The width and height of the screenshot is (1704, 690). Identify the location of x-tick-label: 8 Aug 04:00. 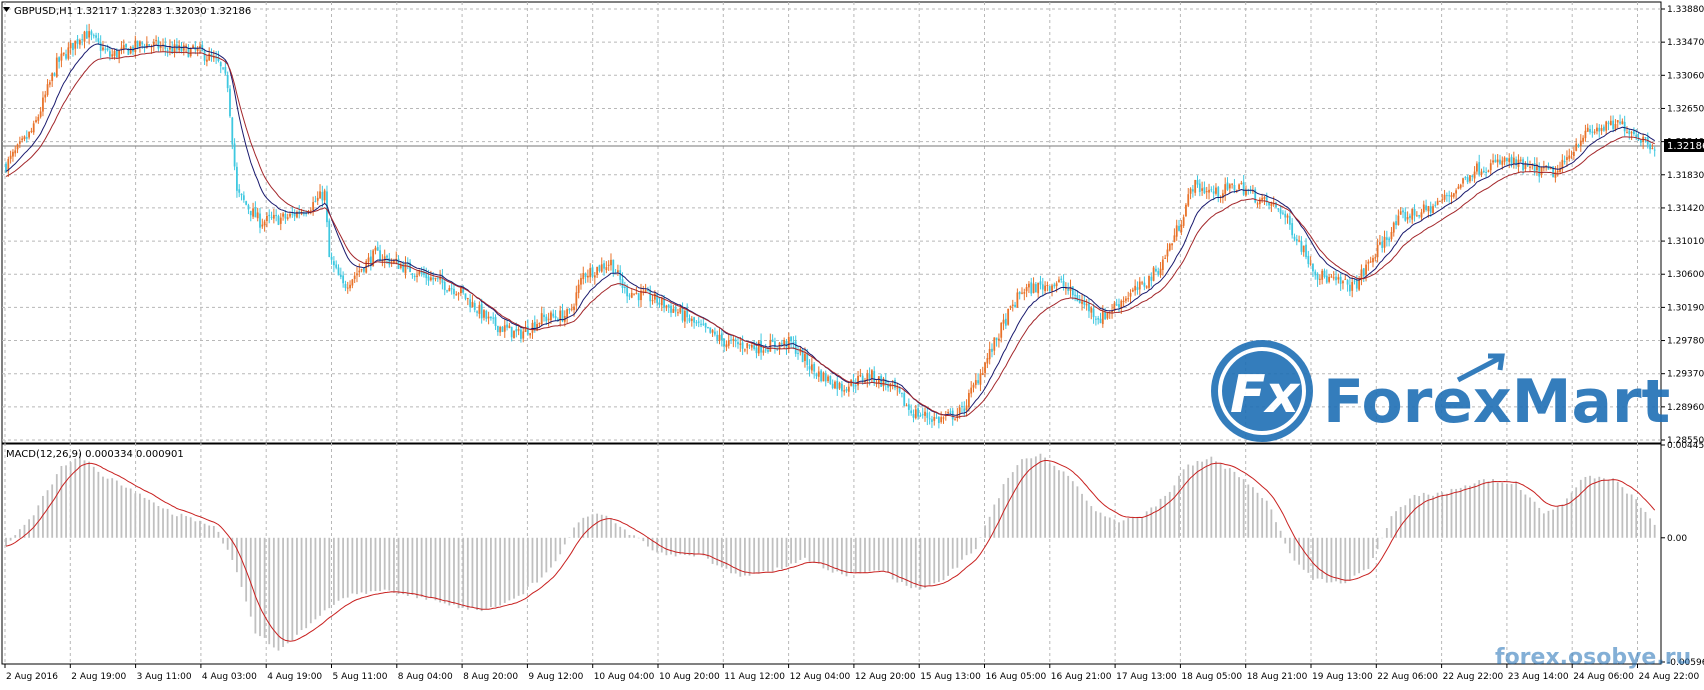
(425, 677).